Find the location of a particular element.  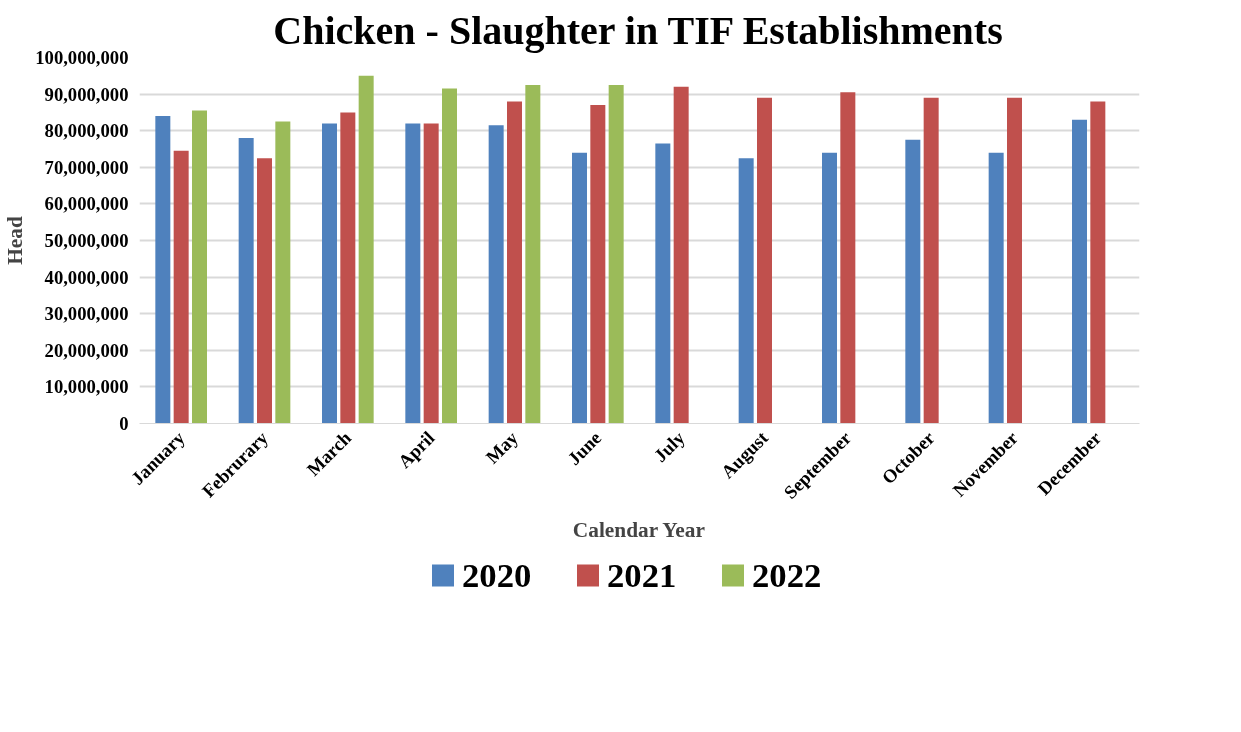

legend-label: 2021 is located at coordinates (642, 574).